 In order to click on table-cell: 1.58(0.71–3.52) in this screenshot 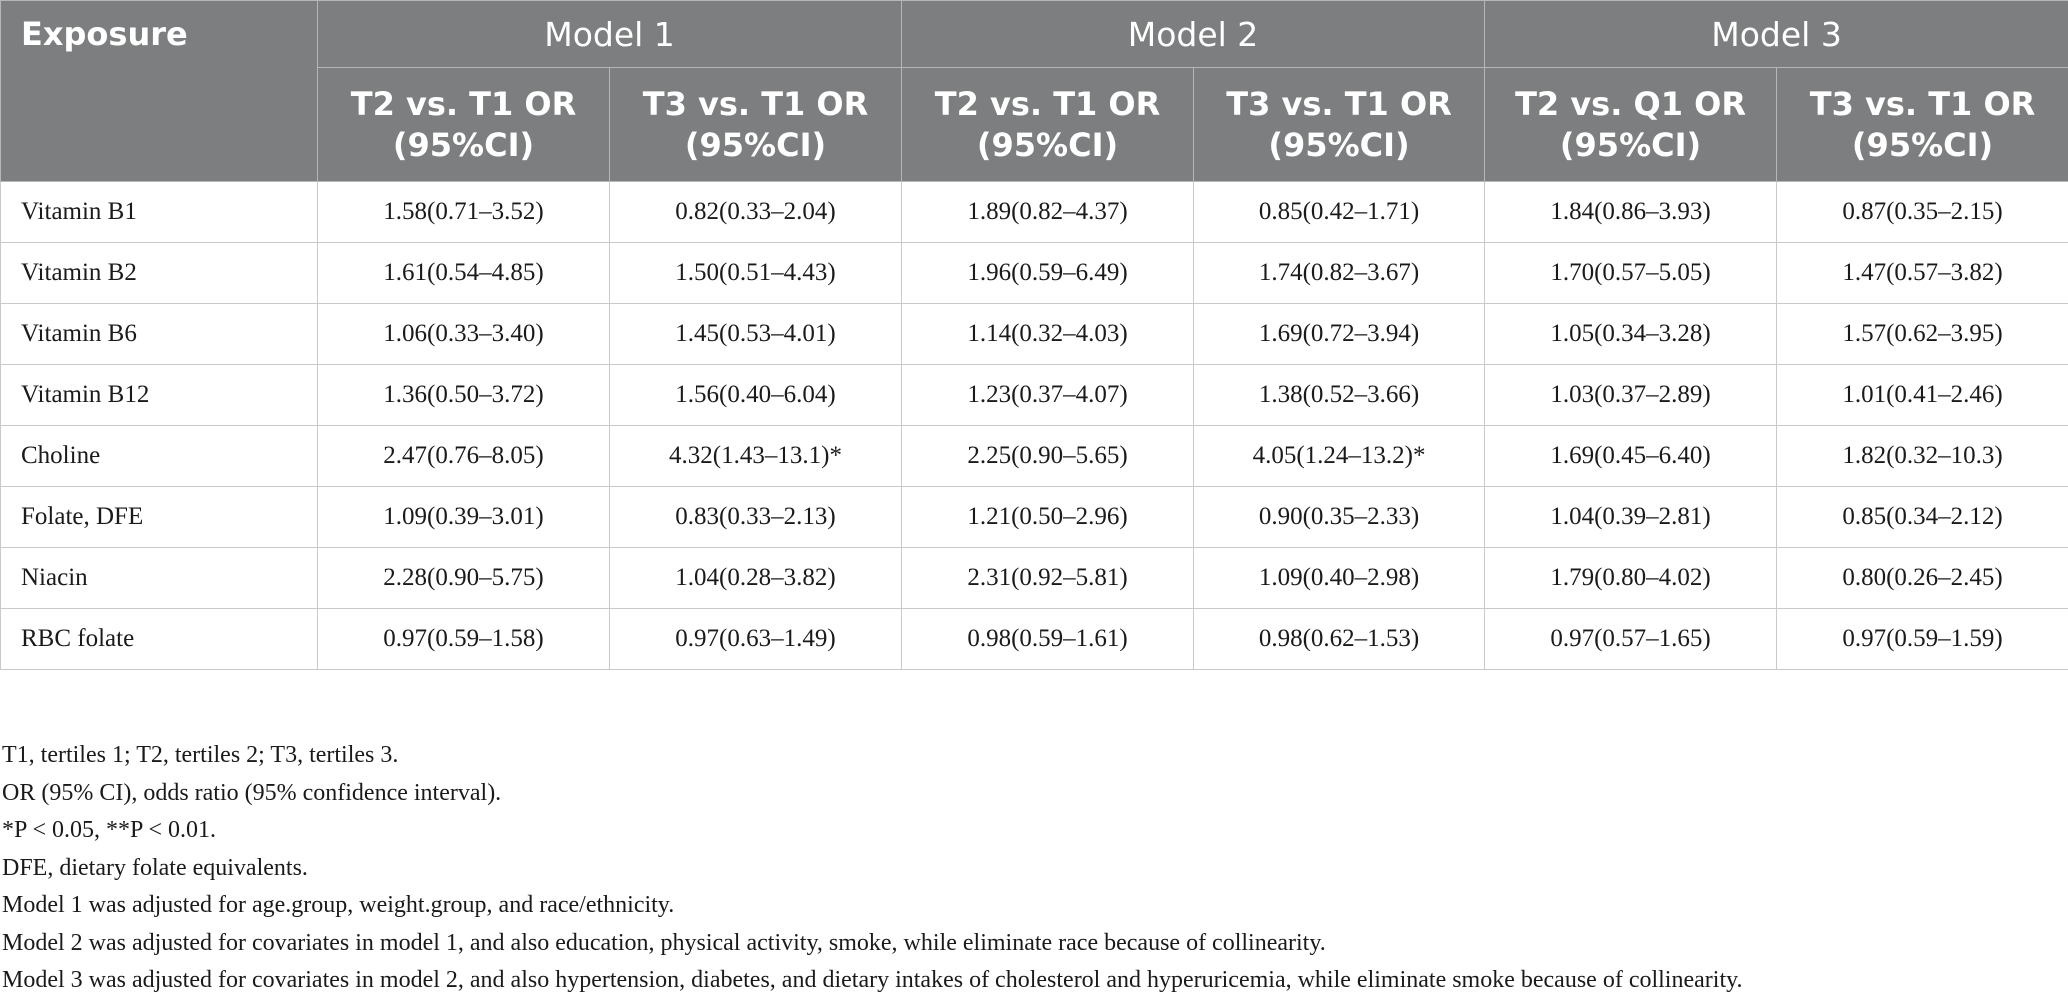, I will do `click(463, 212)`.